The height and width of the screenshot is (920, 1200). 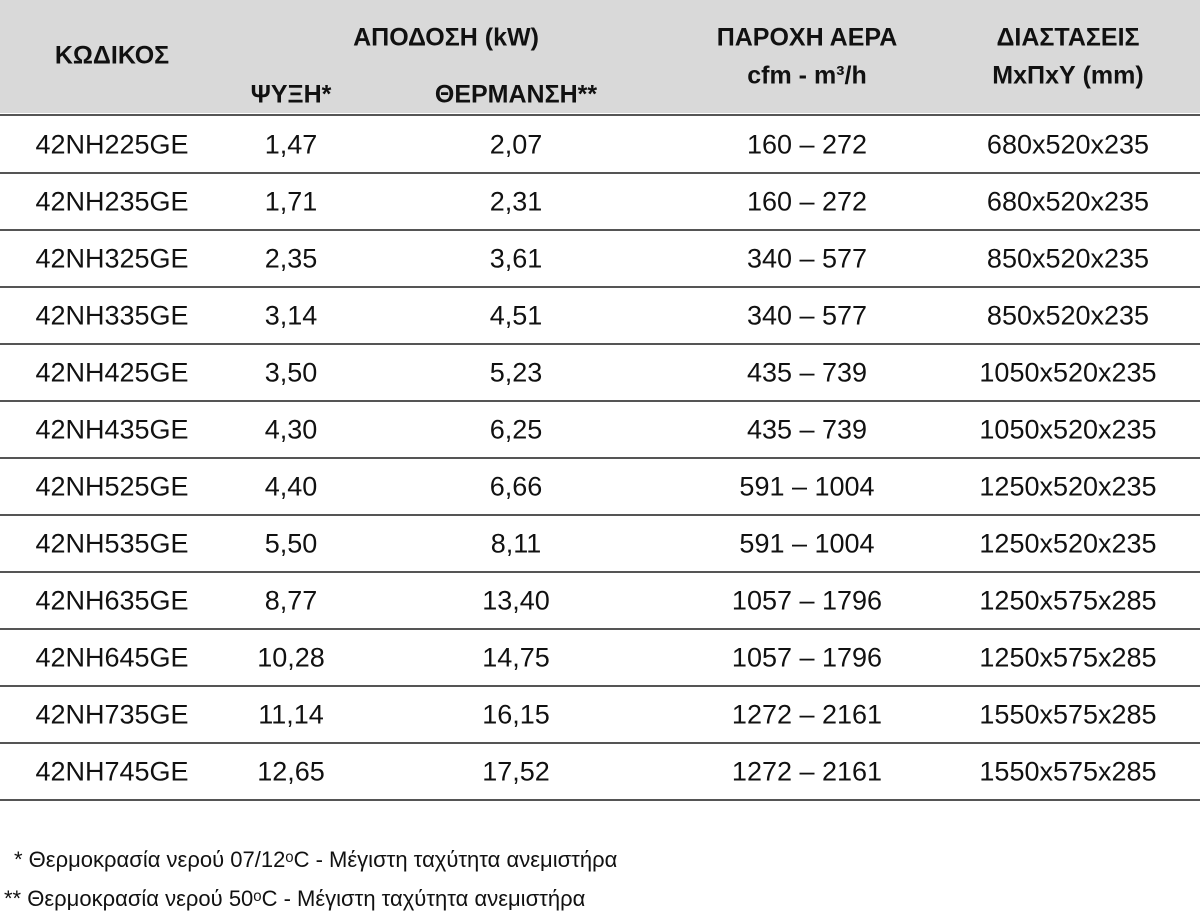 I want to click on table-cell: 12,65, so click(x=291, y=771).